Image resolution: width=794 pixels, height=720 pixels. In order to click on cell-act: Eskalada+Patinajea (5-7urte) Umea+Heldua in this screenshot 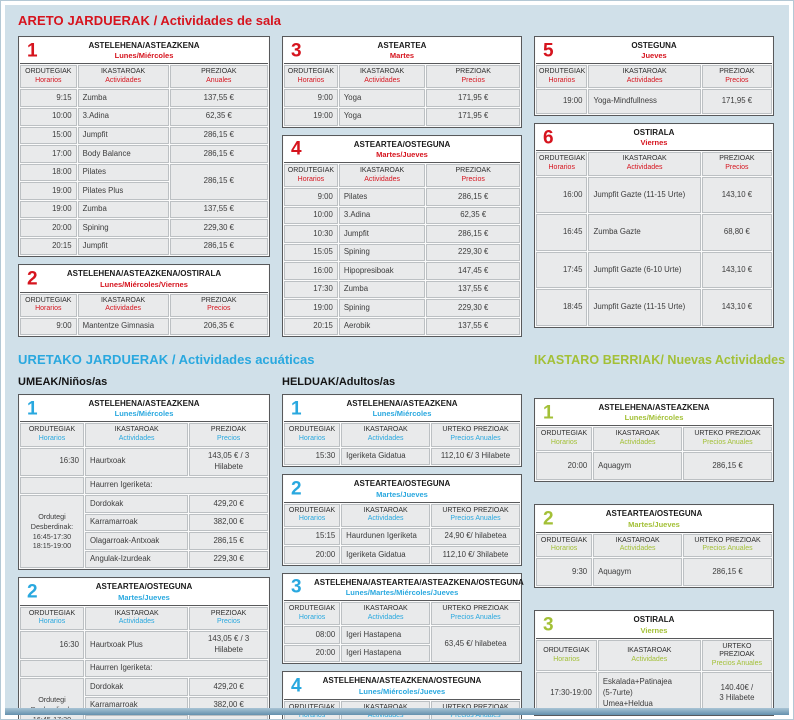, I will do `click(649, 693)`.